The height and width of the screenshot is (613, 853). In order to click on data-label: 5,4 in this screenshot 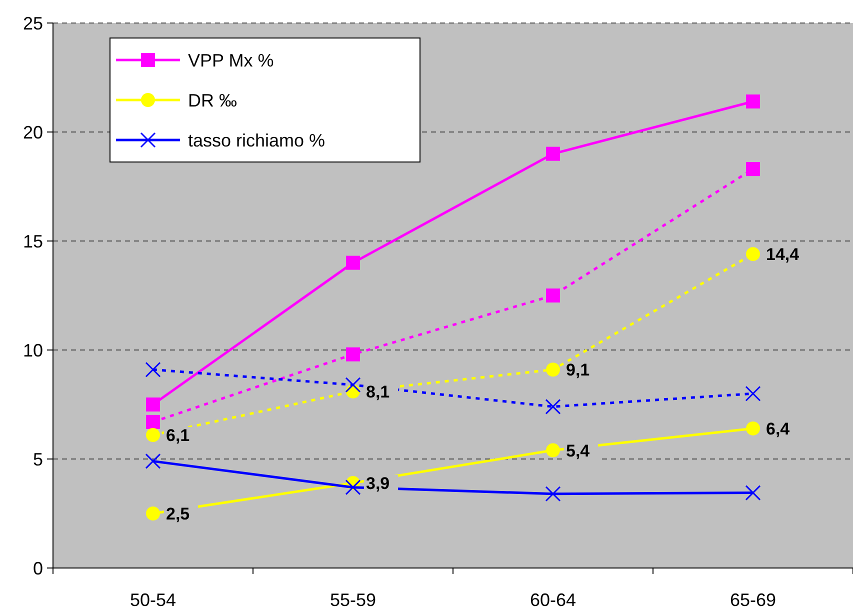, I will do `click(578, 450)`.